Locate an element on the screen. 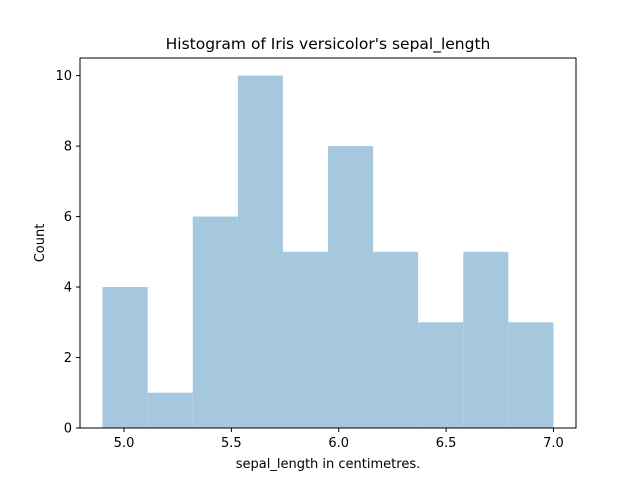 Image resolution: width=640 pixels, height=480 pixels. y-tick-label: 10 is located at coordinates (63, 76).